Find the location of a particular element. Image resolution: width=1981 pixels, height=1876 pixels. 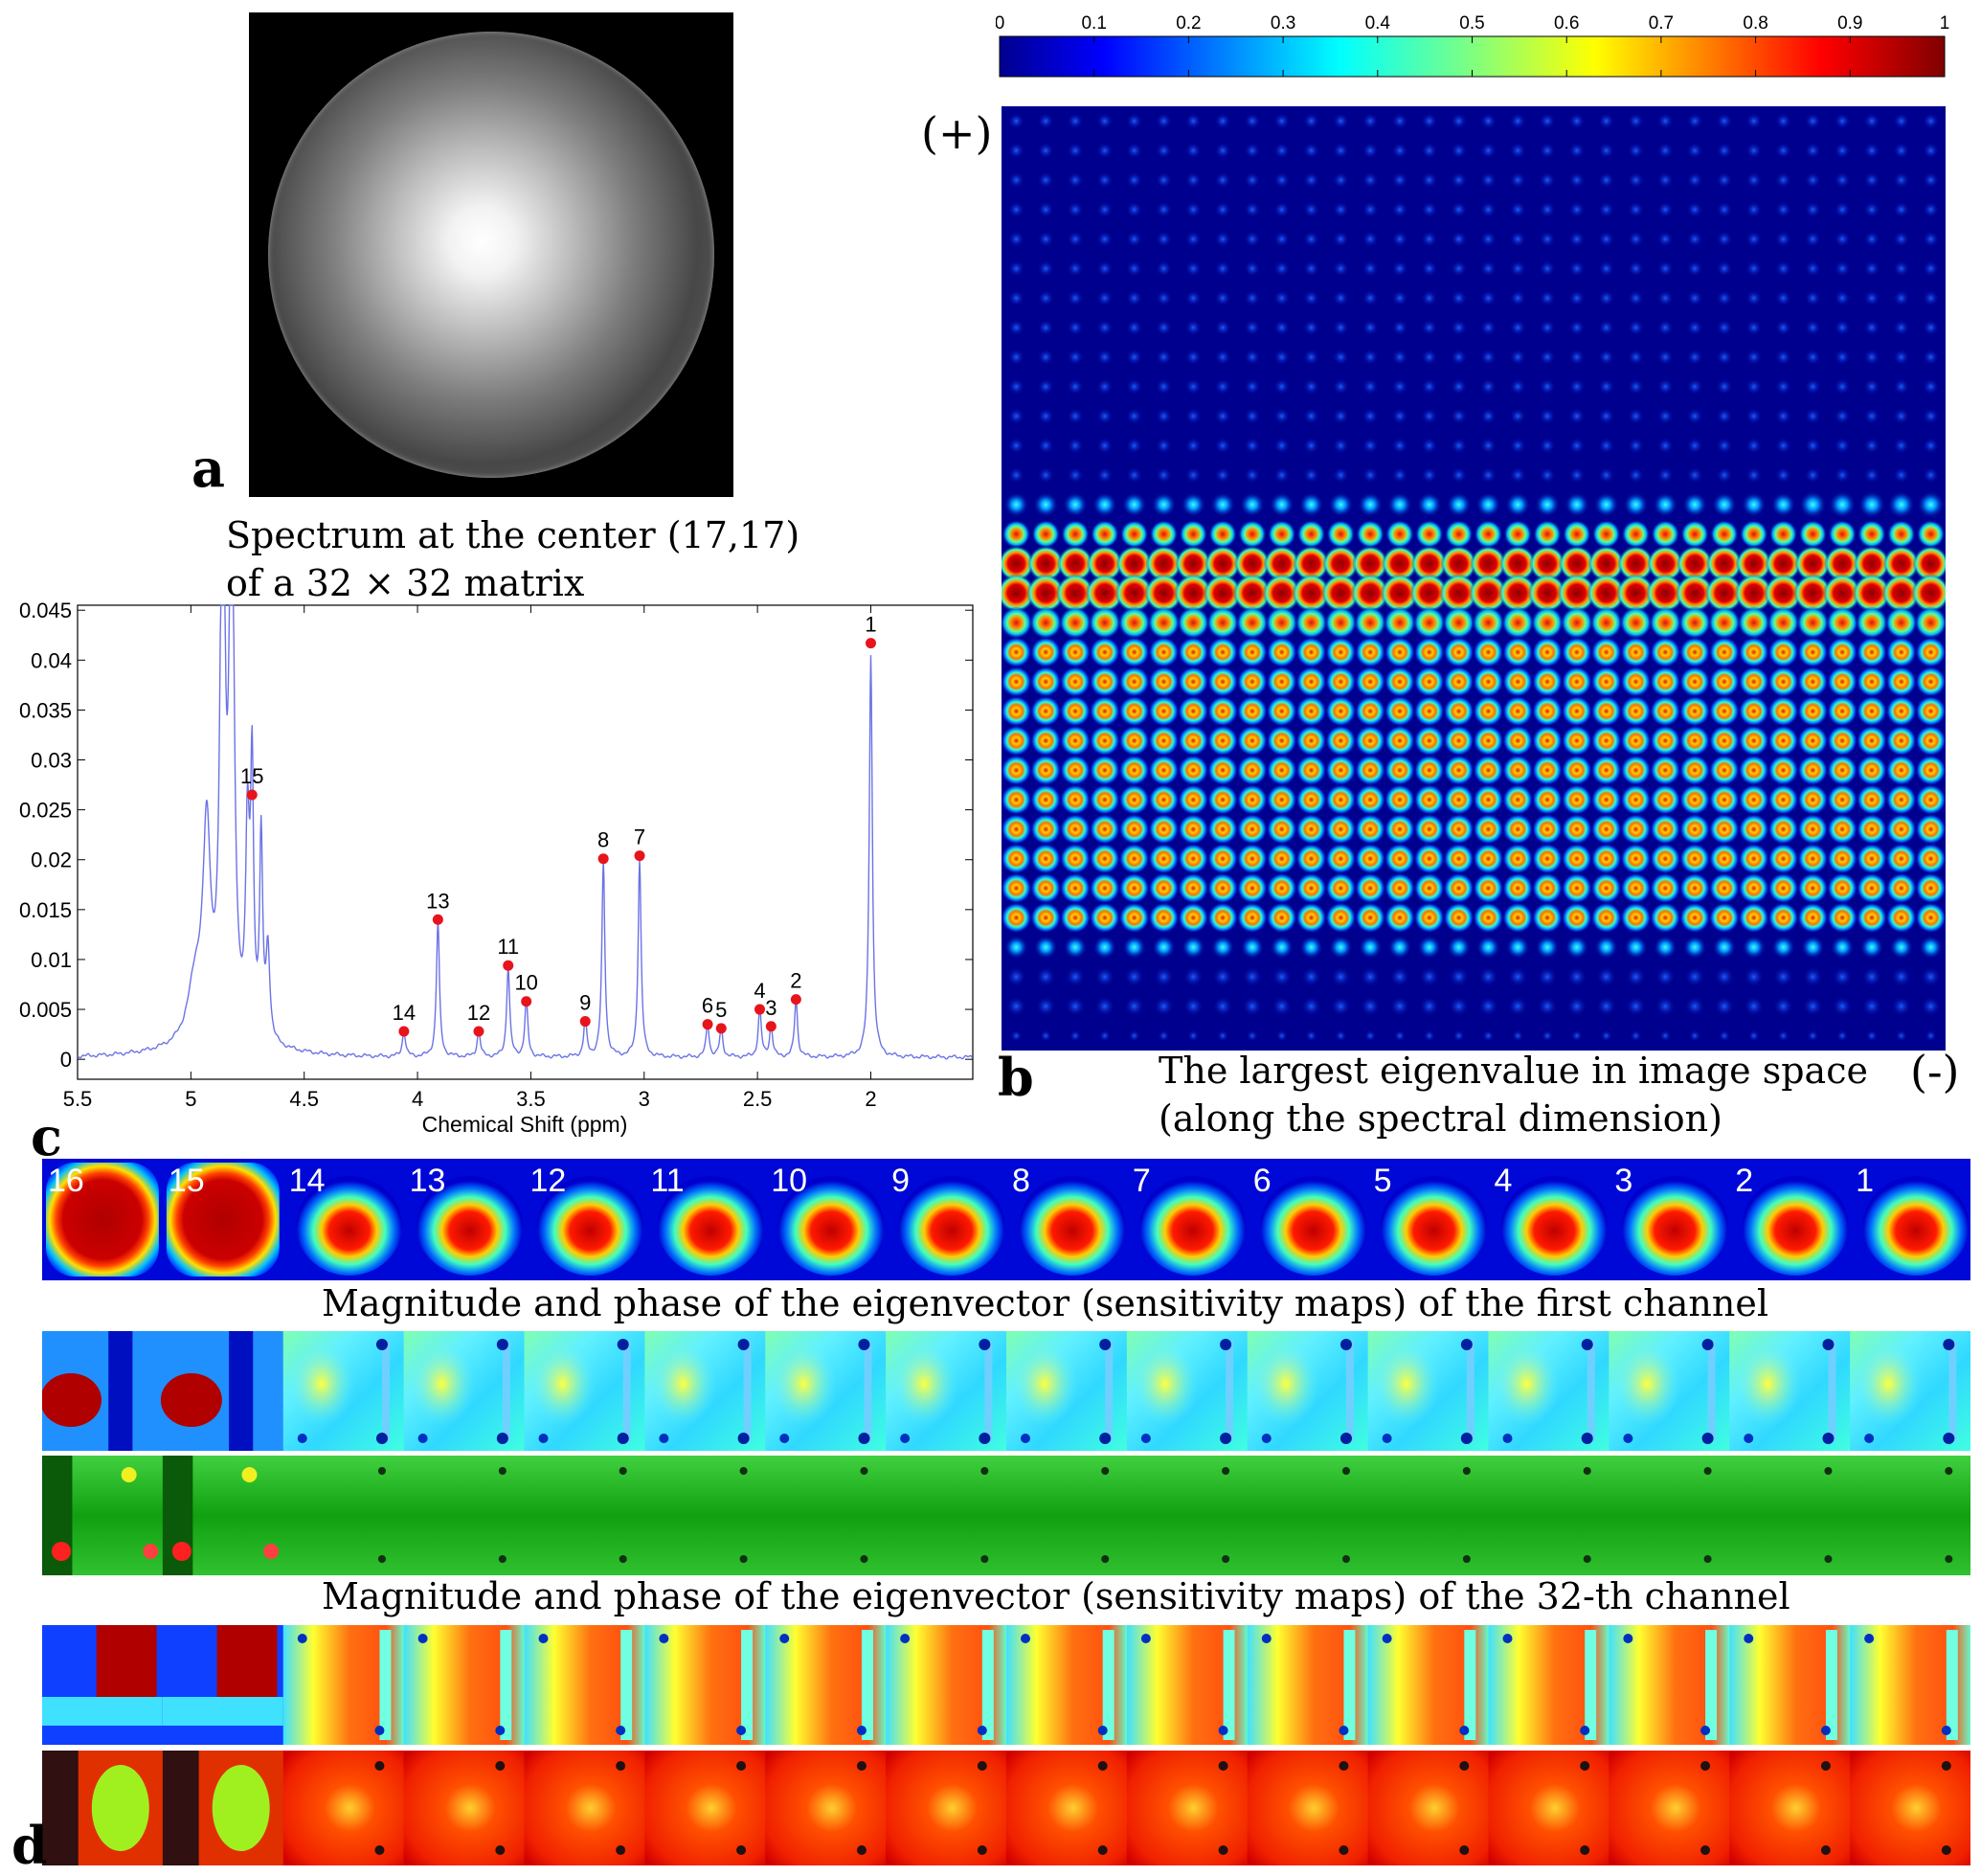

strip-c-label: 10 is located at coordinates (789, 1181).